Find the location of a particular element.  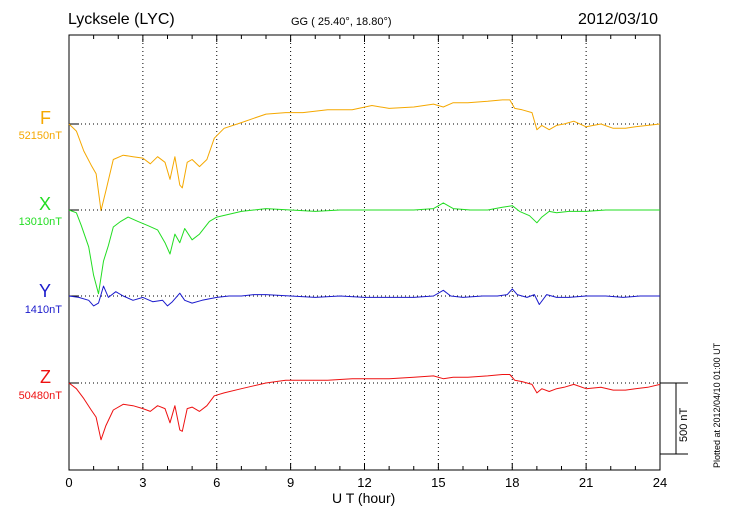

baseline-label-X: 13010nT is located at coordinates (40, 222).